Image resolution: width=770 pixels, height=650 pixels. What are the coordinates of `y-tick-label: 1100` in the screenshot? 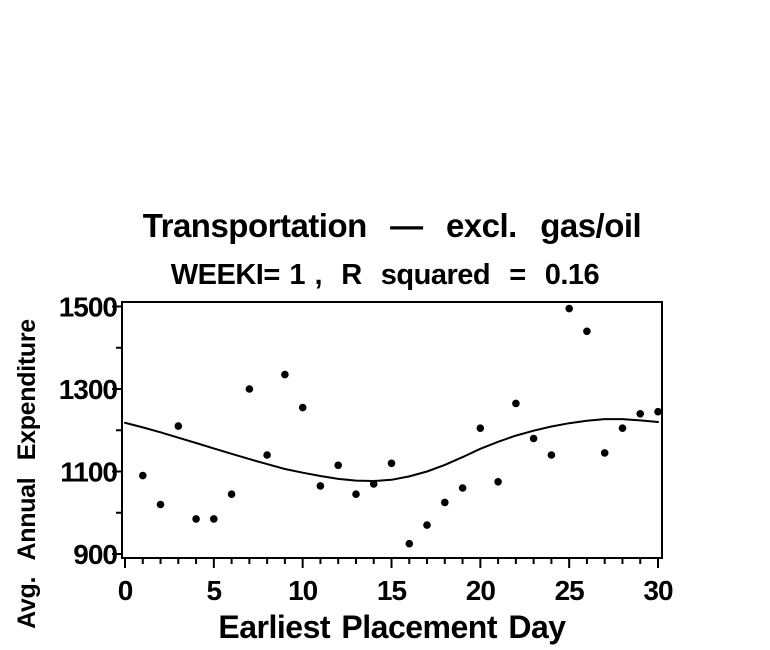 It's located at (88, 472).